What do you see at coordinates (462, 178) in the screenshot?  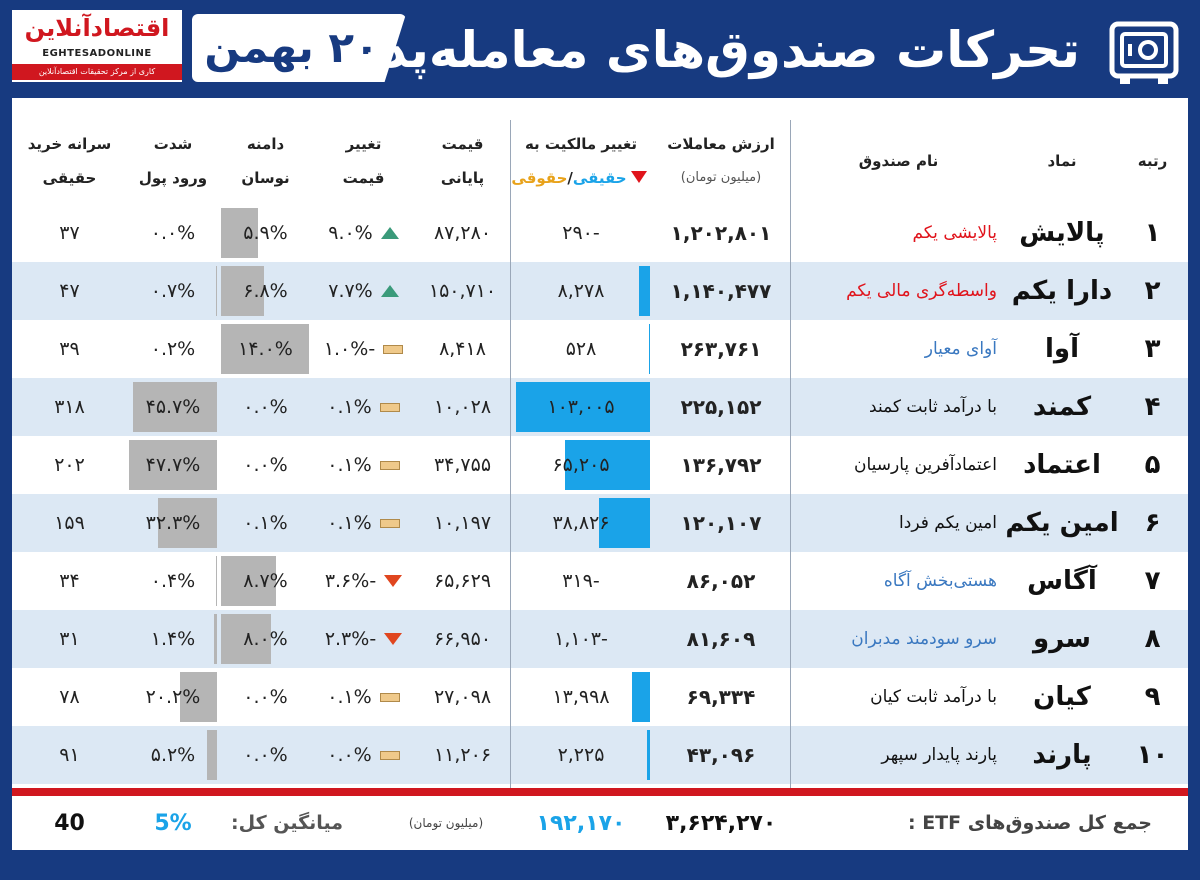 I see `col-close-price-label-2: پایانی` at bounding box center [462, 178].